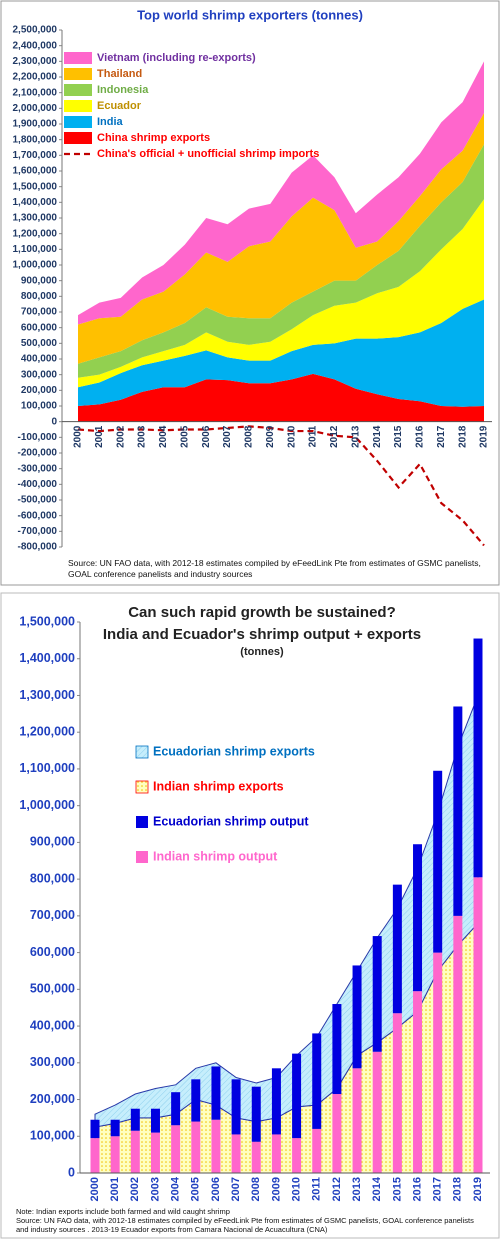  What do you see at coordinates (119, 106) in the screenshot?
I see `legend-label: Ecuador` at bounding box center [119, 106].